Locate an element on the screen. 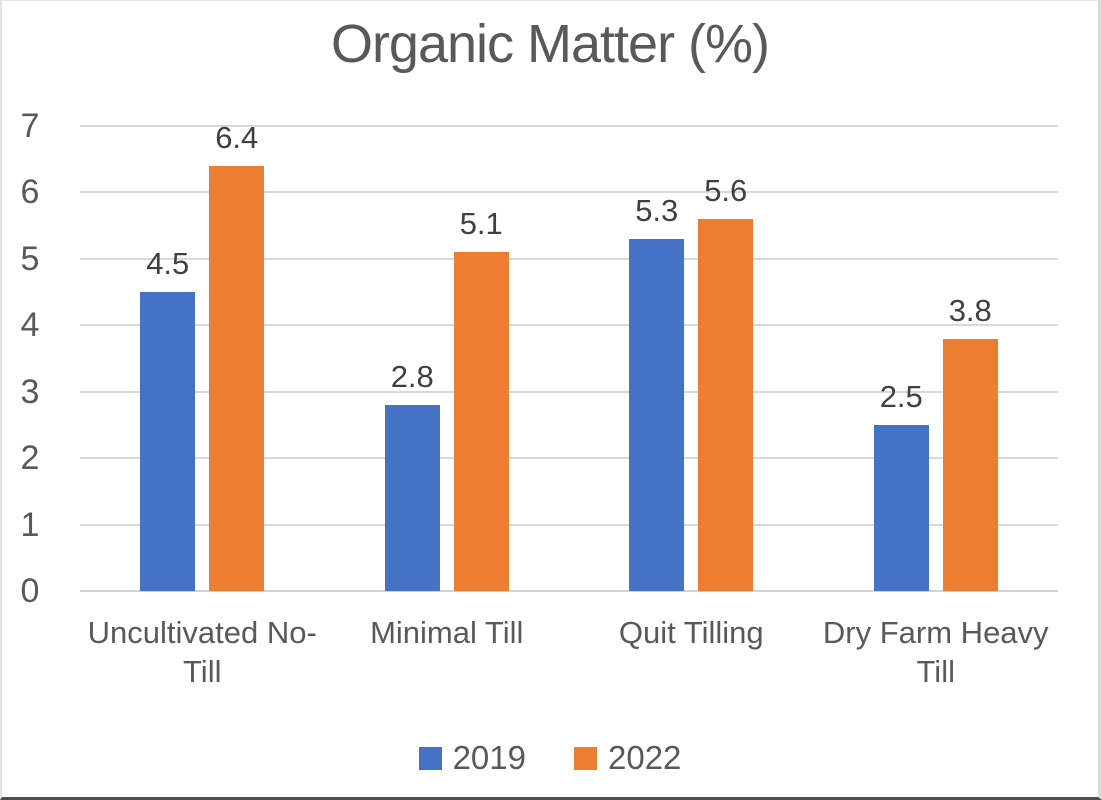  bar-value-label: 6.4 is located at coordinates (237, 137).